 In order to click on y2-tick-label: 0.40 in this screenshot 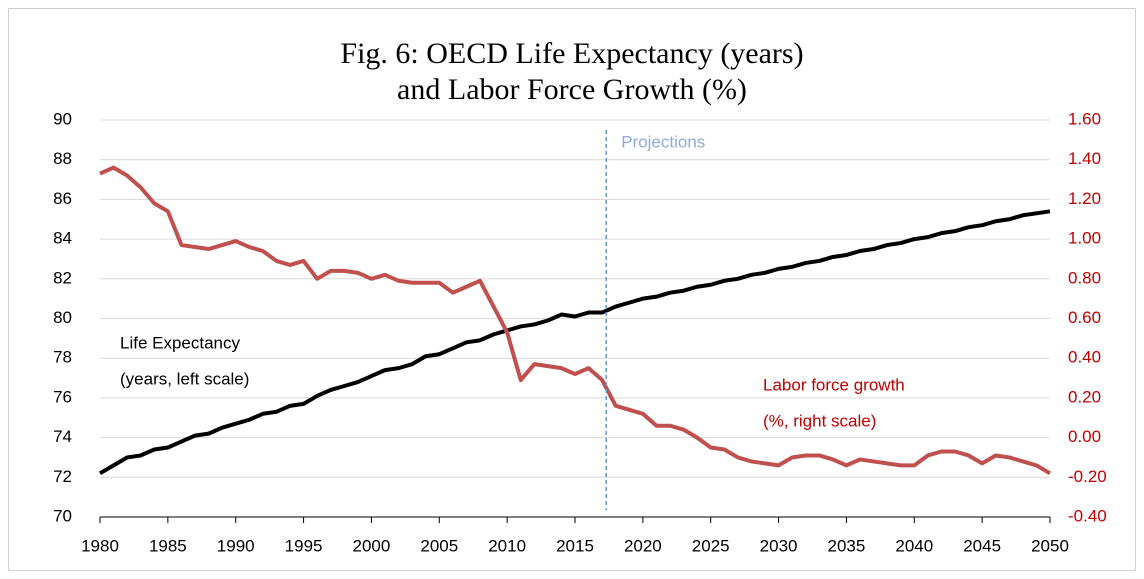, I will do `click(1084, 357)`.